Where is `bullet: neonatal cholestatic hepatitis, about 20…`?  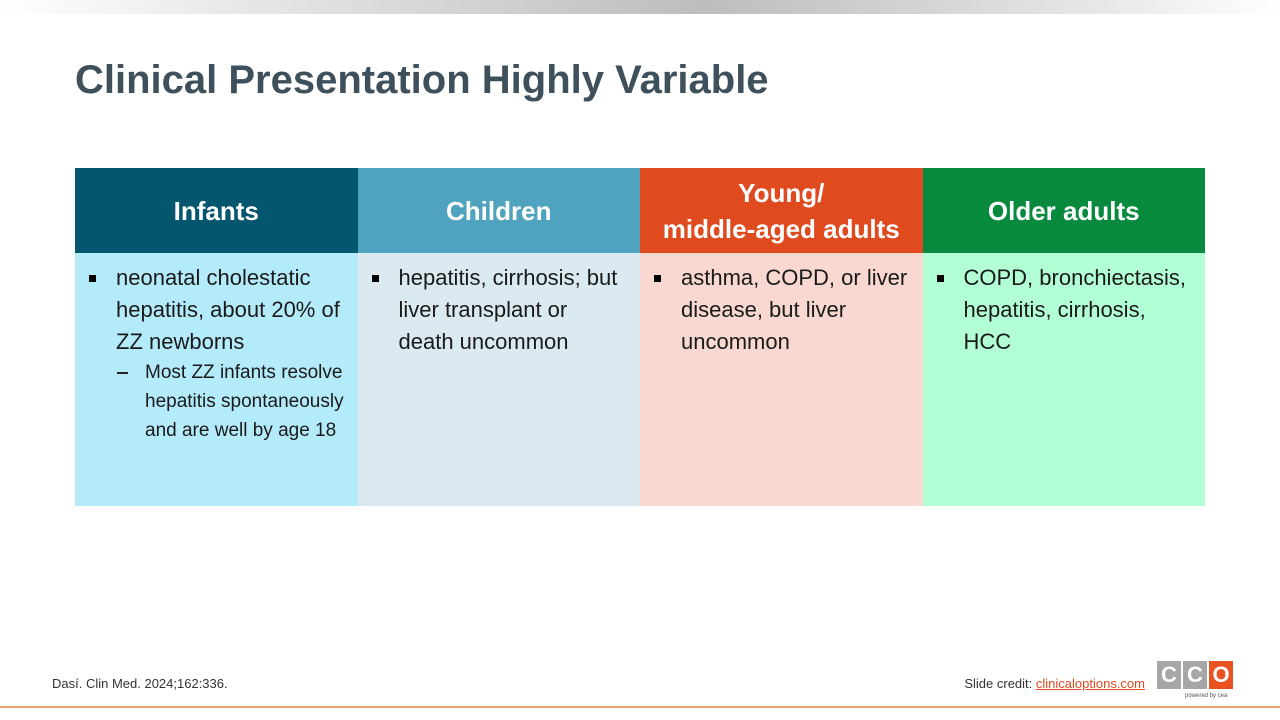
bullet: neonatal cholestatic hepatitis, about 20… is located at coordinates (216, 353).